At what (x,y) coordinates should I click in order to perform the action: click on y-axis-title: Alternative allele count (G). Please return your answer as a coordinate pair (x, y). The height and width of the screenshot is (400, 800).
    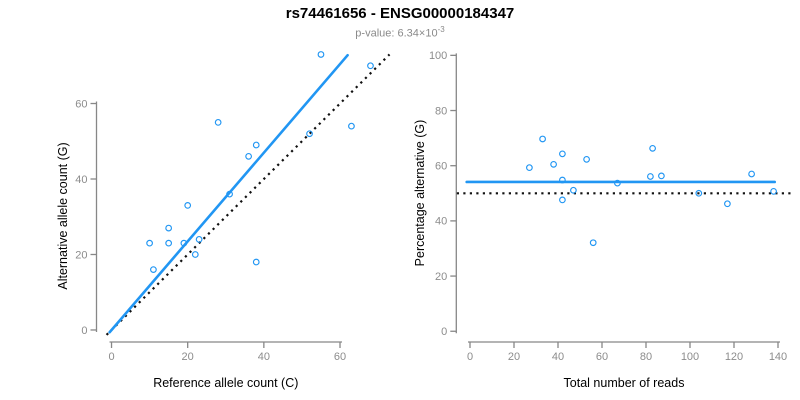
    Looking at the image, I should click on (63, 215).